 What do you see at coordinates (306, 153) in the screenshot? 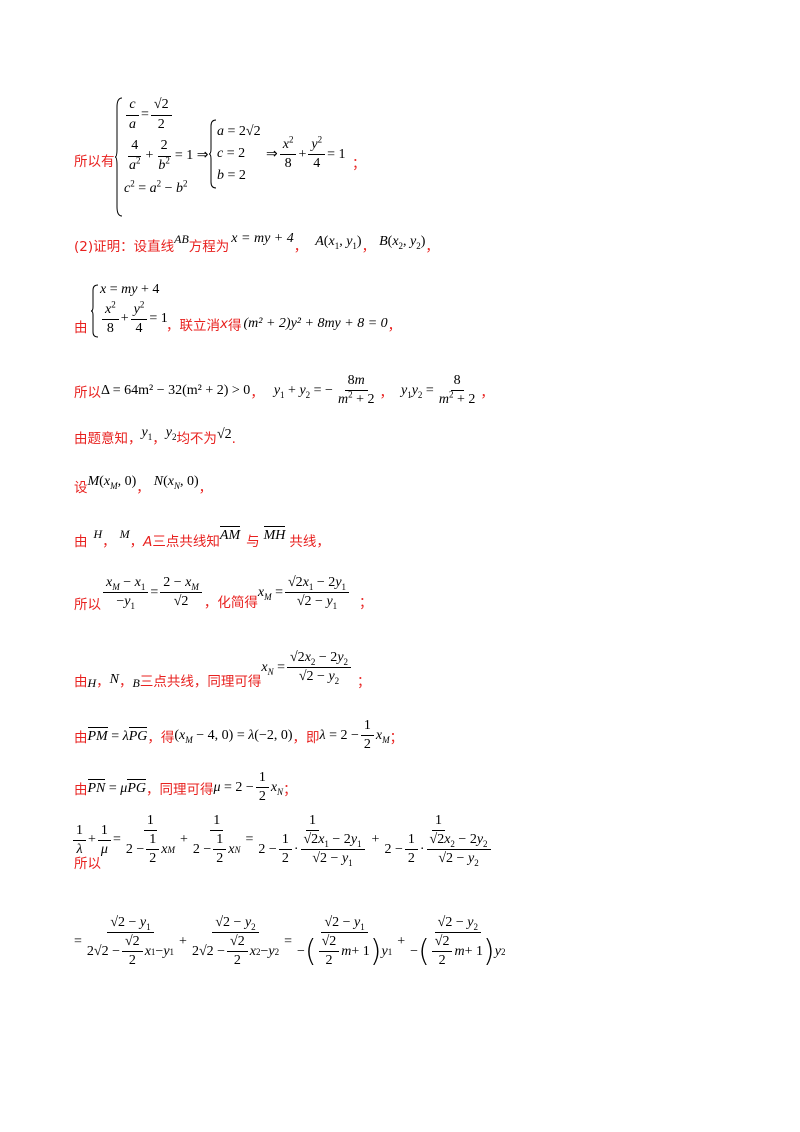
I see `ellipse-equation: ⇒ x2 8 + y2 4 = 1` at bounding box center [306, 153].